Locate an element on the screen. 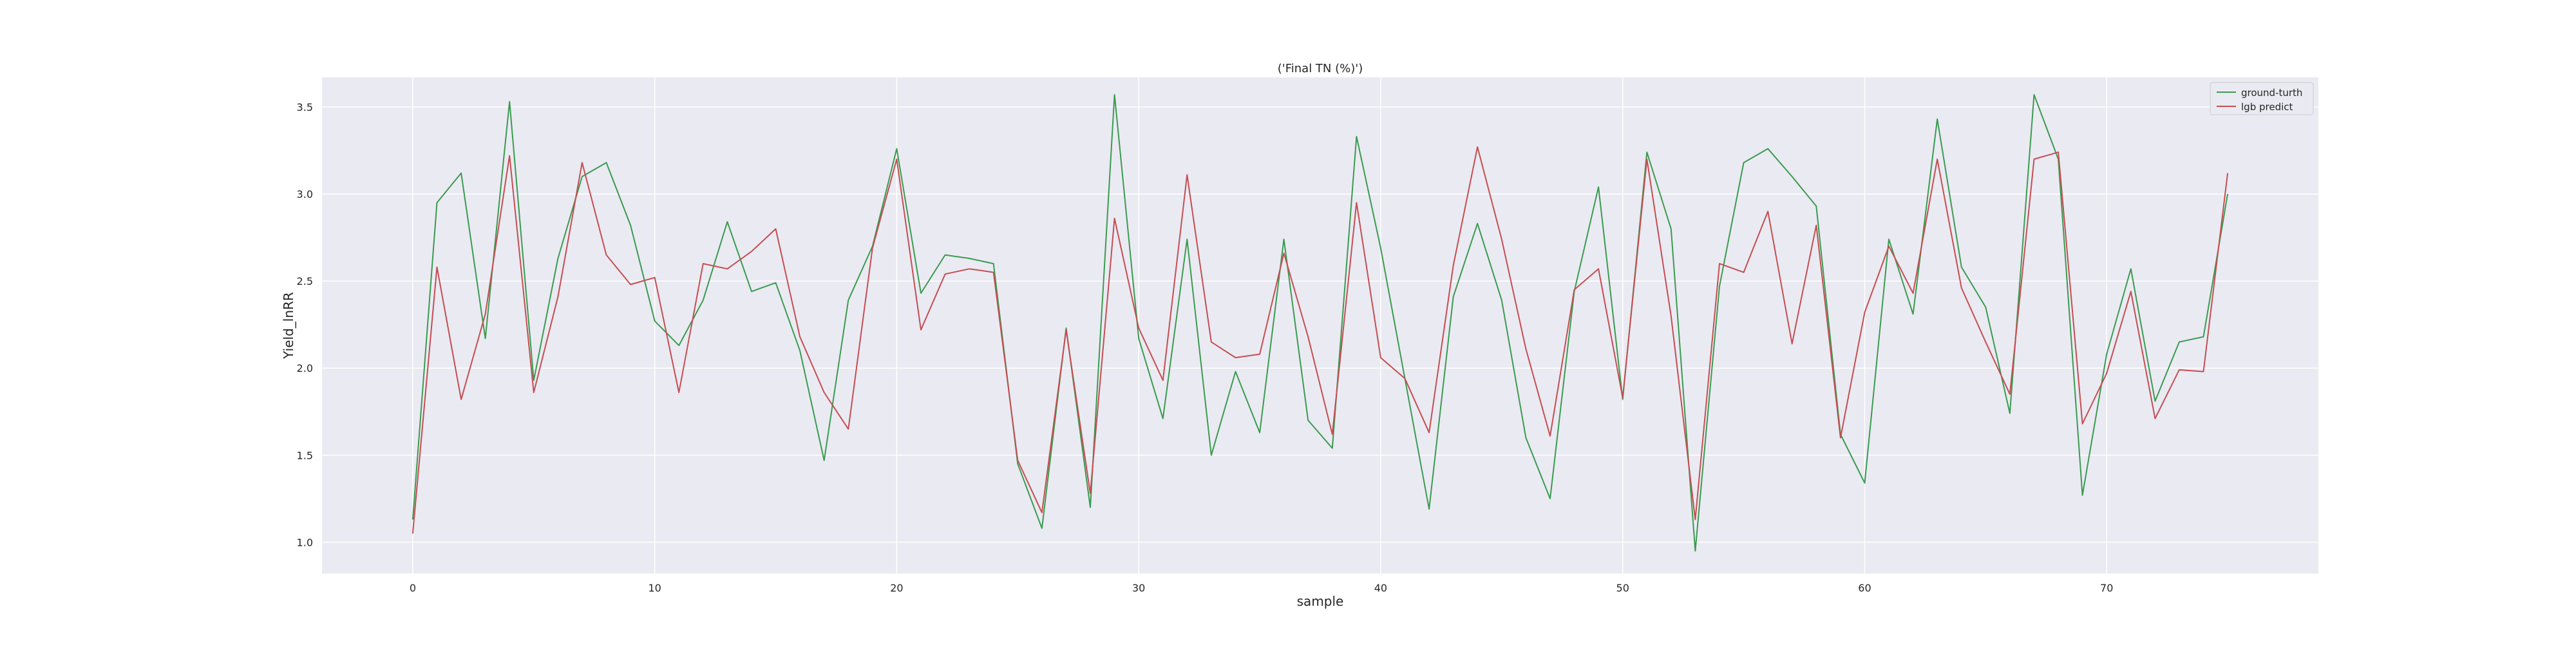 This screenshot has height=647, width=2576. x-tick-label: 70 is located at coordinates (2106, 588).